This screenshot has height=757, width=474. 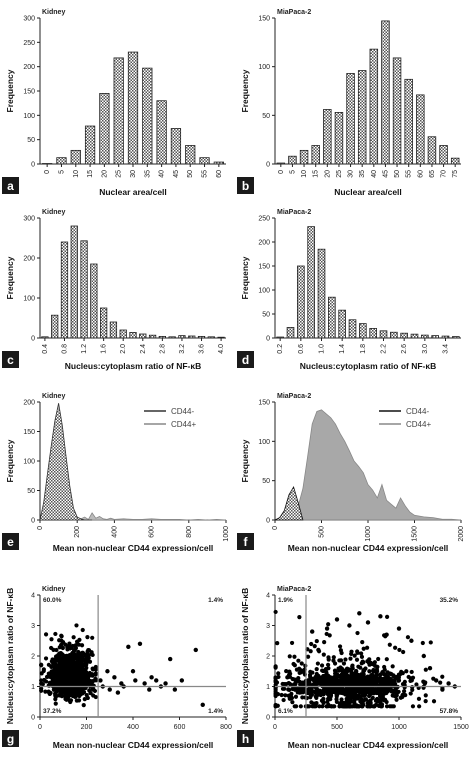 What do you see at coordinates (180, 727) in the screenshot?
I see `x-tick-label: 600` at bounding box center [180, 727].